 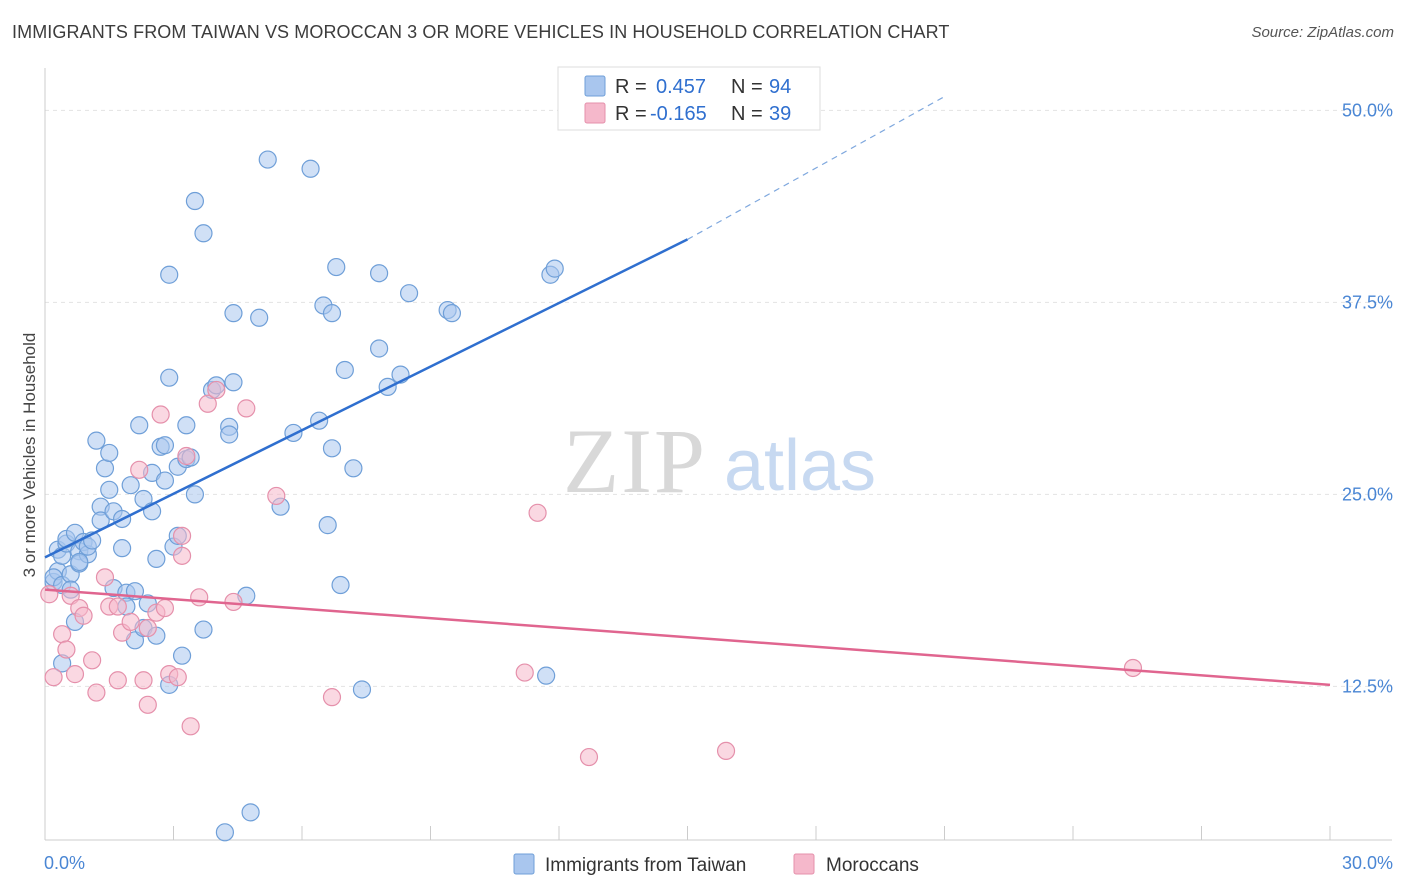 What do you see at coordinates (780, 87) in the screenshot?
I see `legend-n-value-taiwan: 94` at bounding box center [780, 87].